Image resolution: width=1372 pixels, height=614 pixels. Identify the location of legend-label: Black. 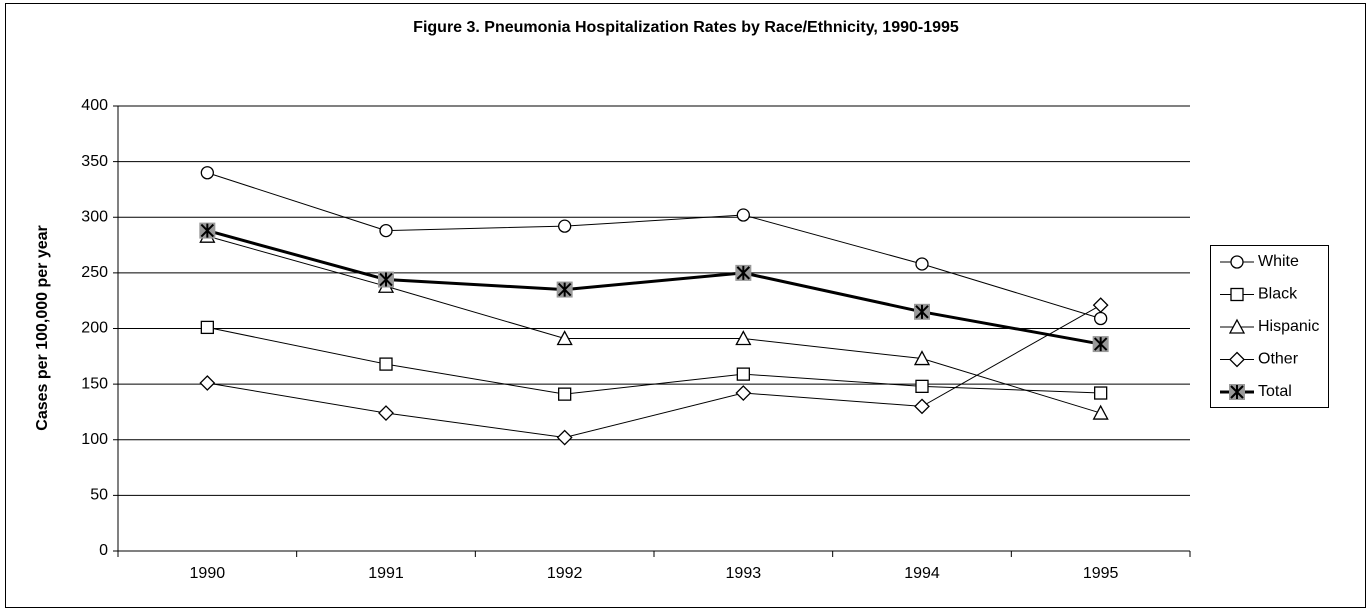
(1278, 294).